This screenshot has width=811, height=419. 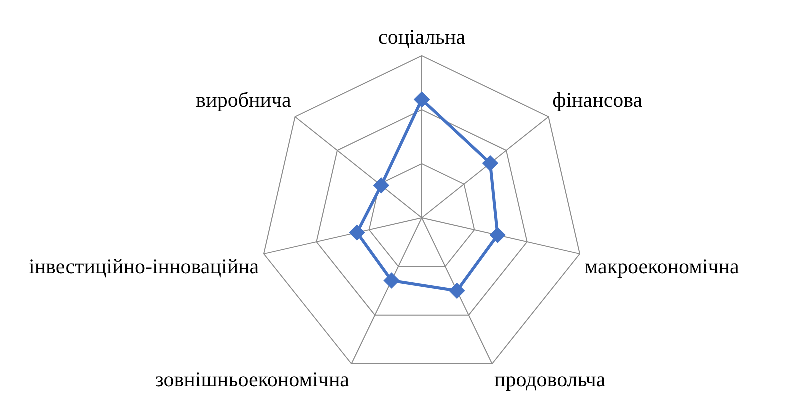 What do you see at coordinates (550, 380) in the screenshot?
I see `spoke-label: продовольча` at bounding box center [550, 380].